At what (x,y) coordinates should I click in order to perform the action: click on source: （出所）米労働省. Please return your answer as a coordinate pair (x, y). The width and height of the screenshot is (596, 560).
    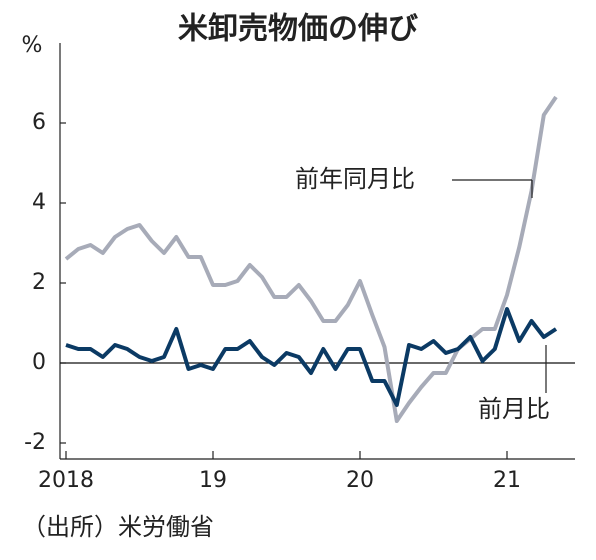
    Looking at the image, I should click on (118, 527).